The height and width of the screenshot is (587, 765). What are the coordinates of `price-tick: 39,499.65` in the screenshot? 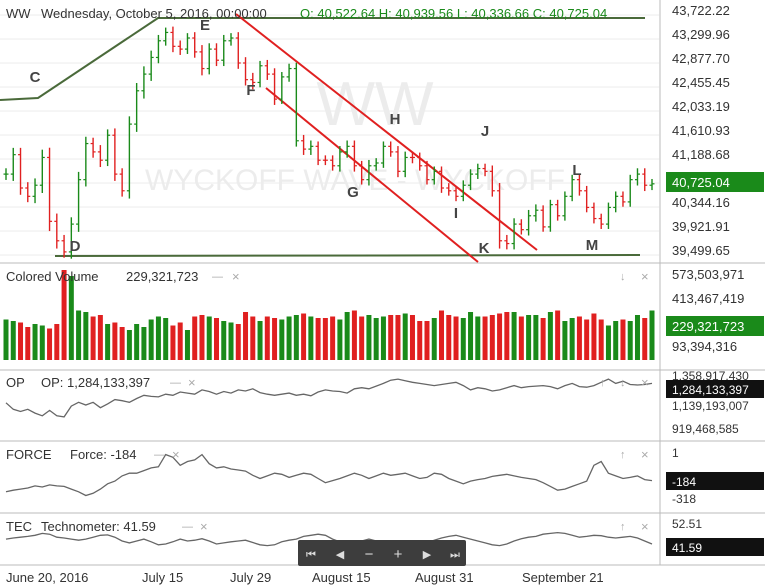 It's located at (701, 250).